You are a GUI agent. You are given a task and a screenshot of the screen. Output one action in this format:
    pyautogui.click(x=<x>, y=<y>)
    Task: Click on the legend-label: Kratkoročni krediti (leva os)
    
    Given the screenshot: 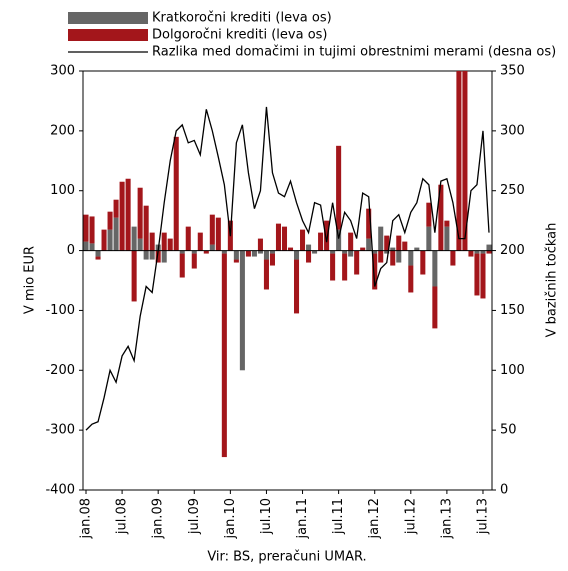 What is the action you would take?
    pyautogui.click(x=242, y=18)
    